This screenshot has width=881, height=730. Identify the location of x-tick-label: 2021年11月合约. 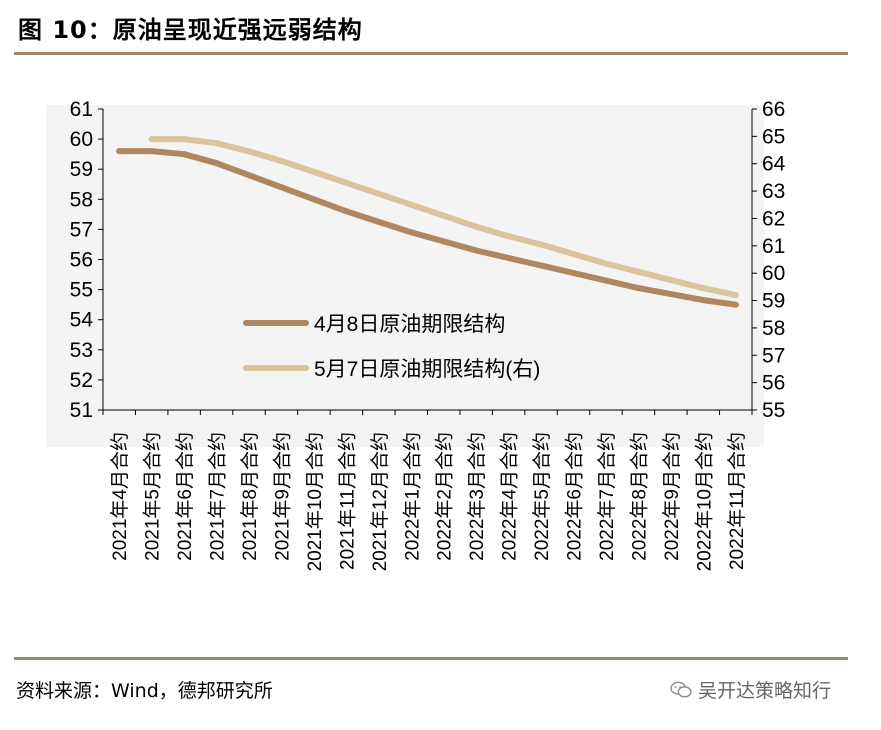
(347, 501).